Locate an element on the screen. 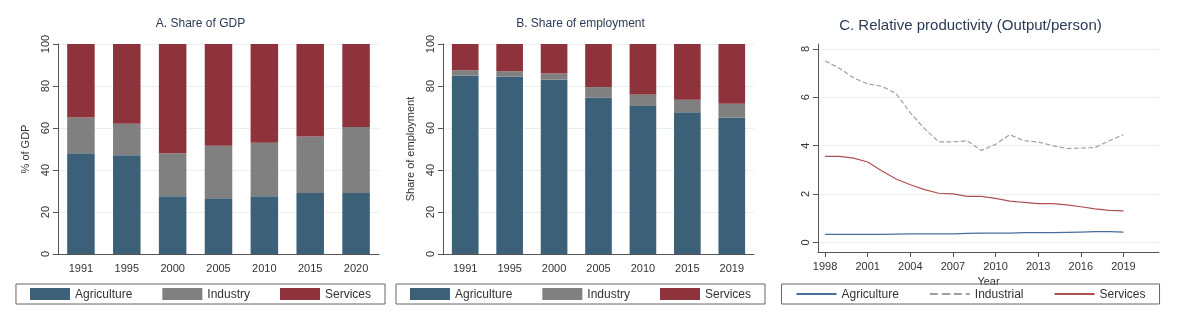 This screenshot has width=1181, height=325. y-axis-title: % of GDP is located at coordinates (24, 149).